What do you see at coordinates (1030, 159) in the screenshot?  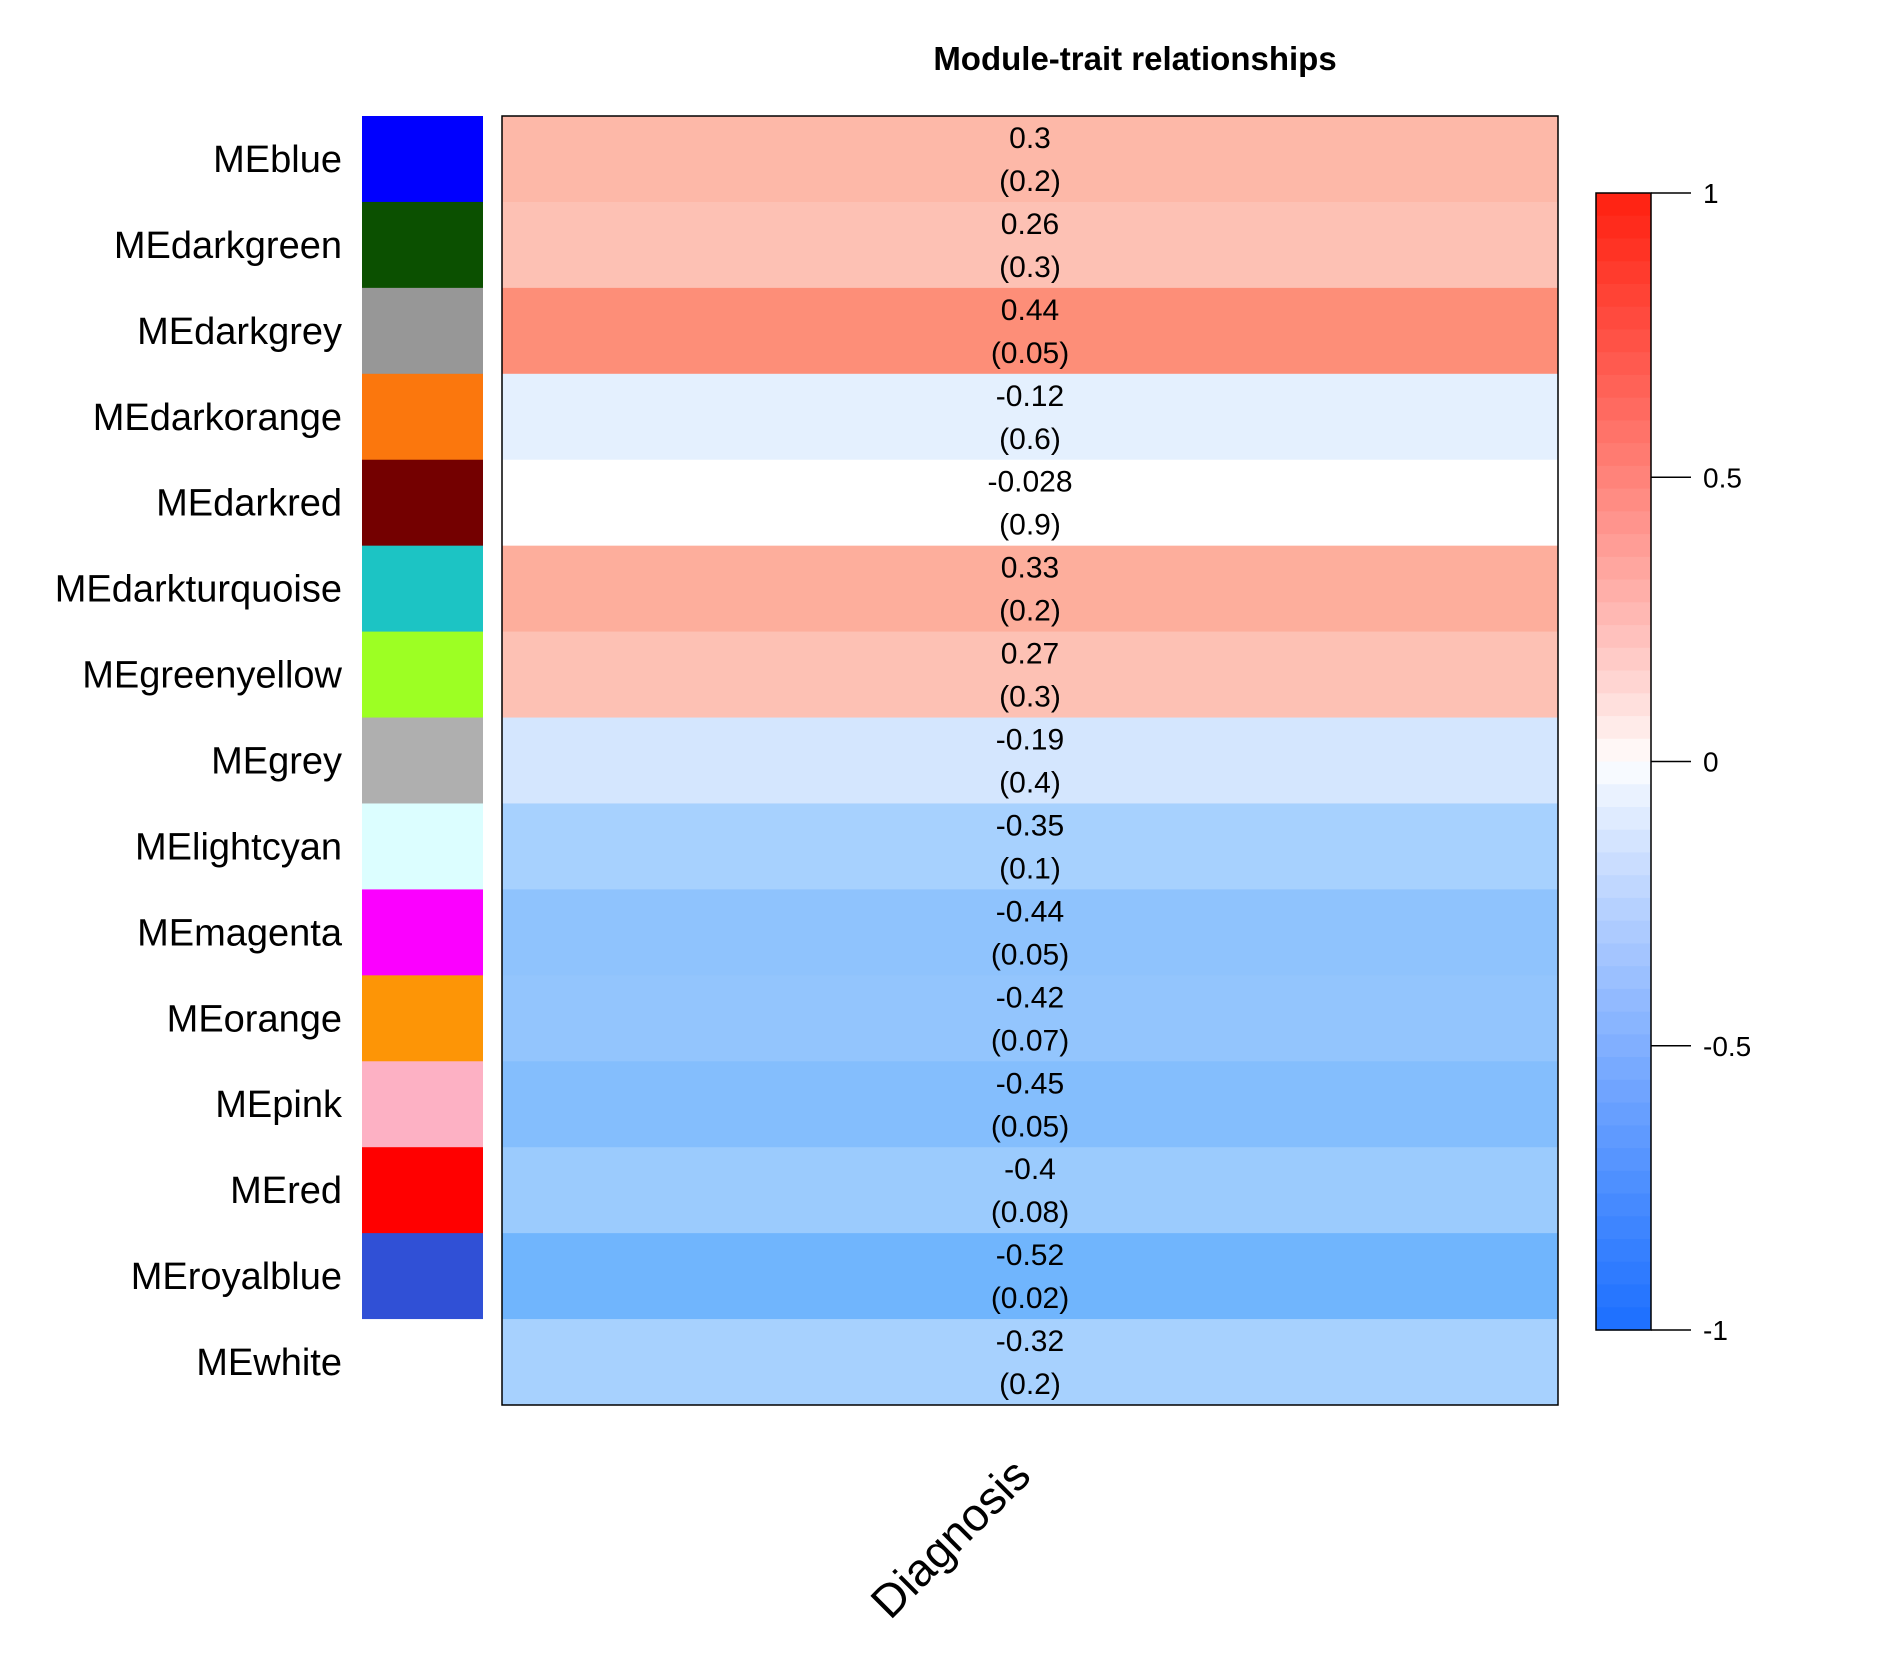 I see `heat-cell-MEblue` at bounding box center [1030, 159].